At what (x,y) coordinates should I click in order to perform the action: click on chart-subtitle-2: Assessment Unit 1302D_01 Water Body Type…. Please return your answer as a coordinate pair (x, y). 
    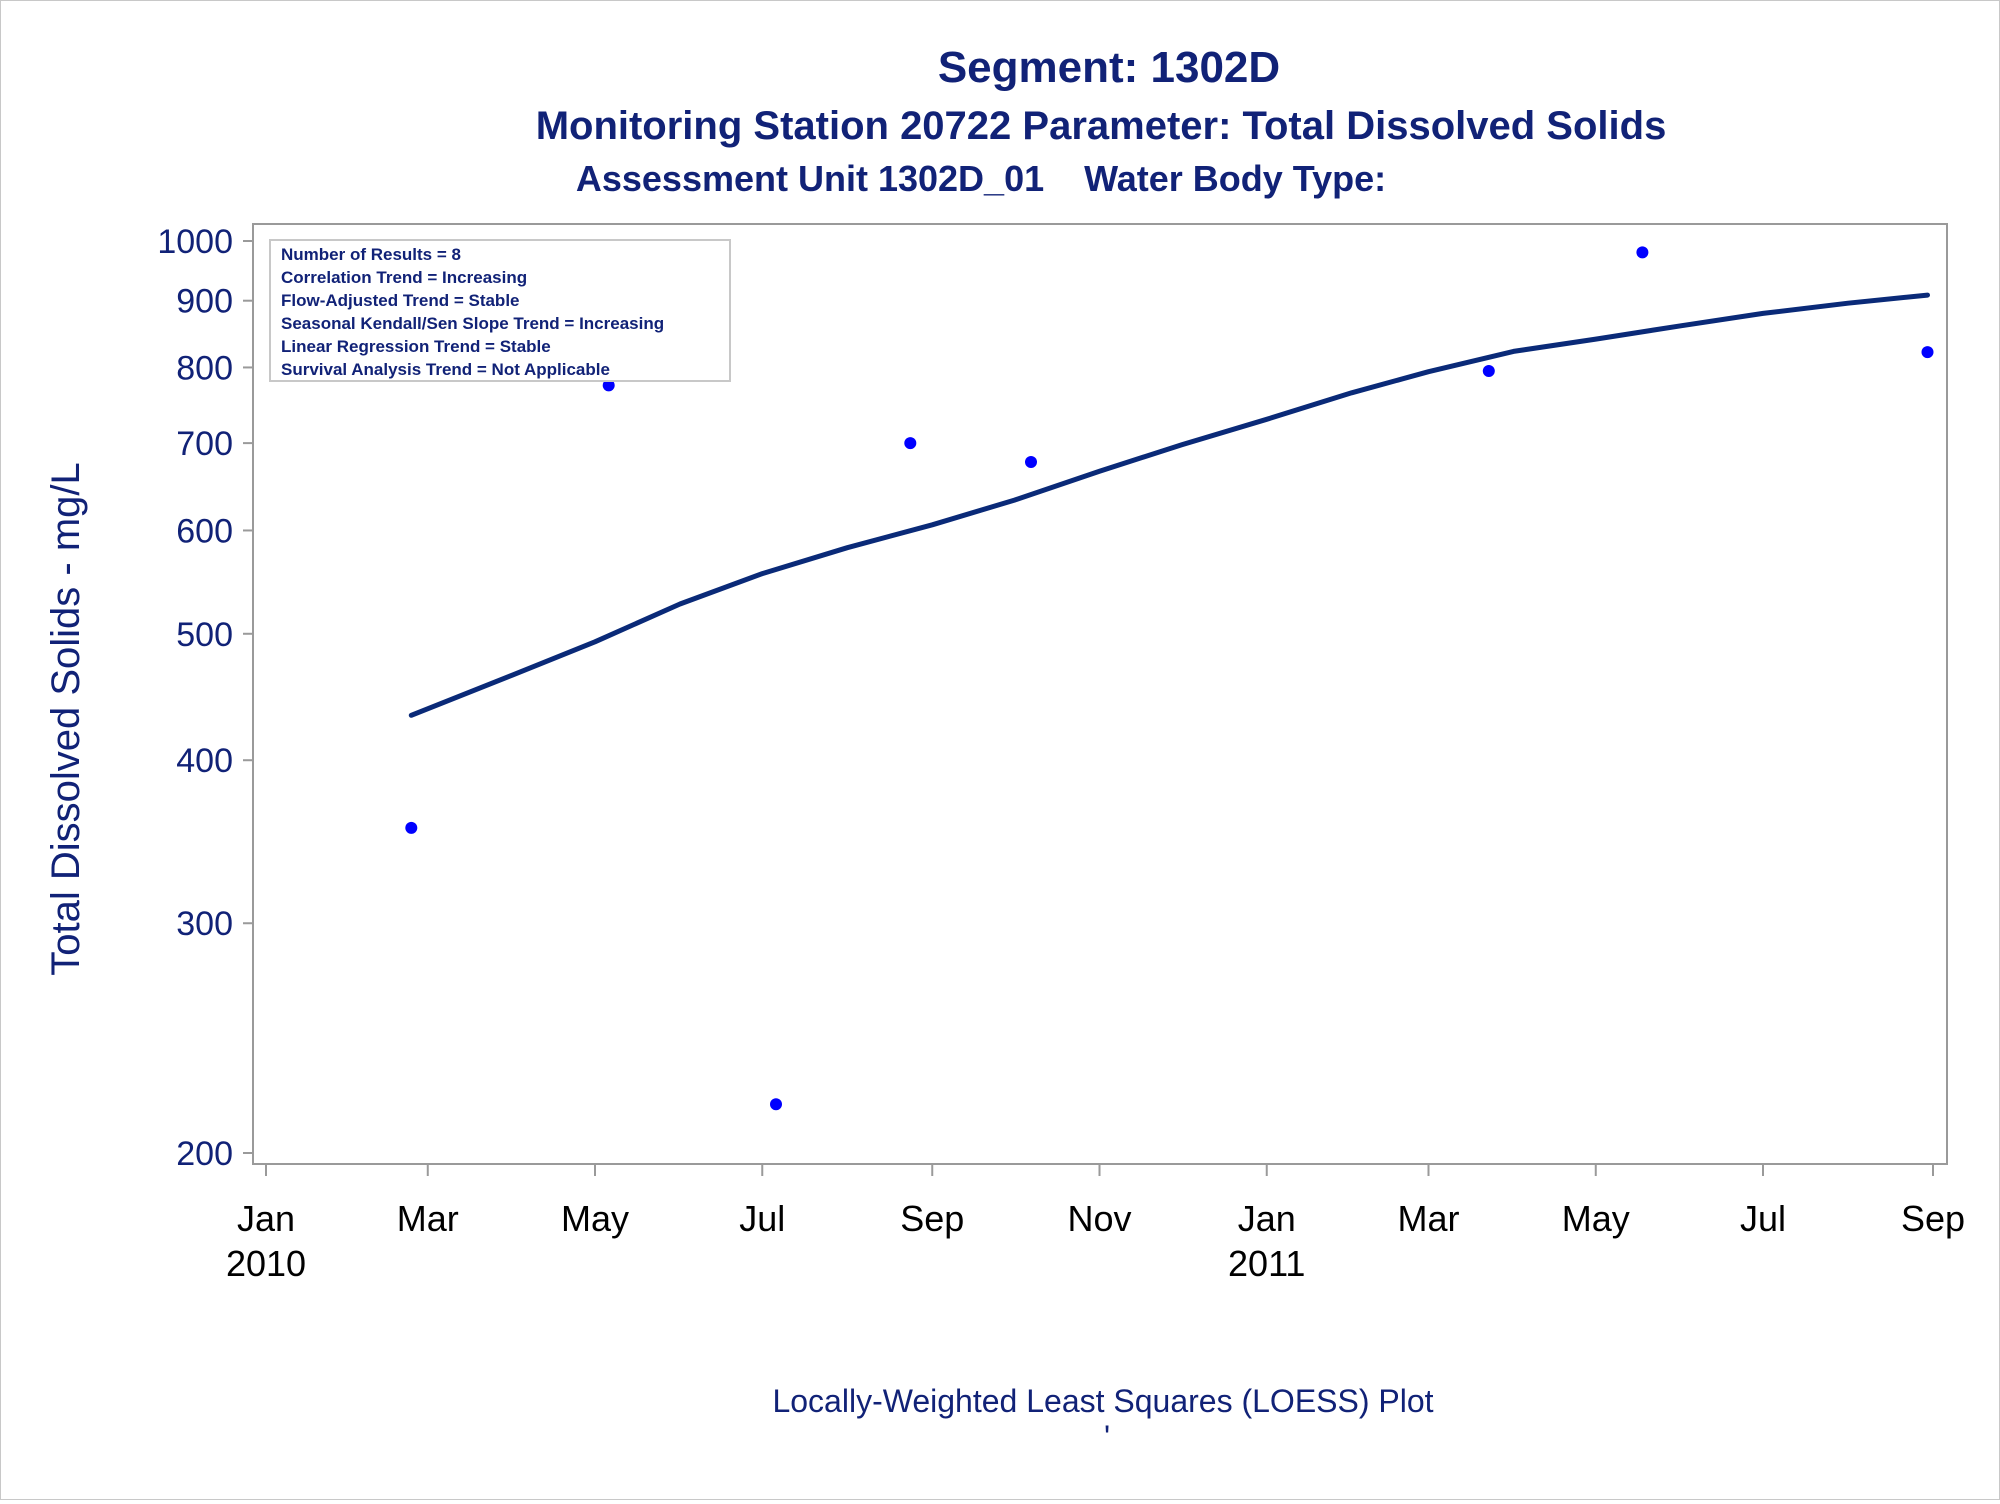
    Looking at the image, I should click on (981, 178).